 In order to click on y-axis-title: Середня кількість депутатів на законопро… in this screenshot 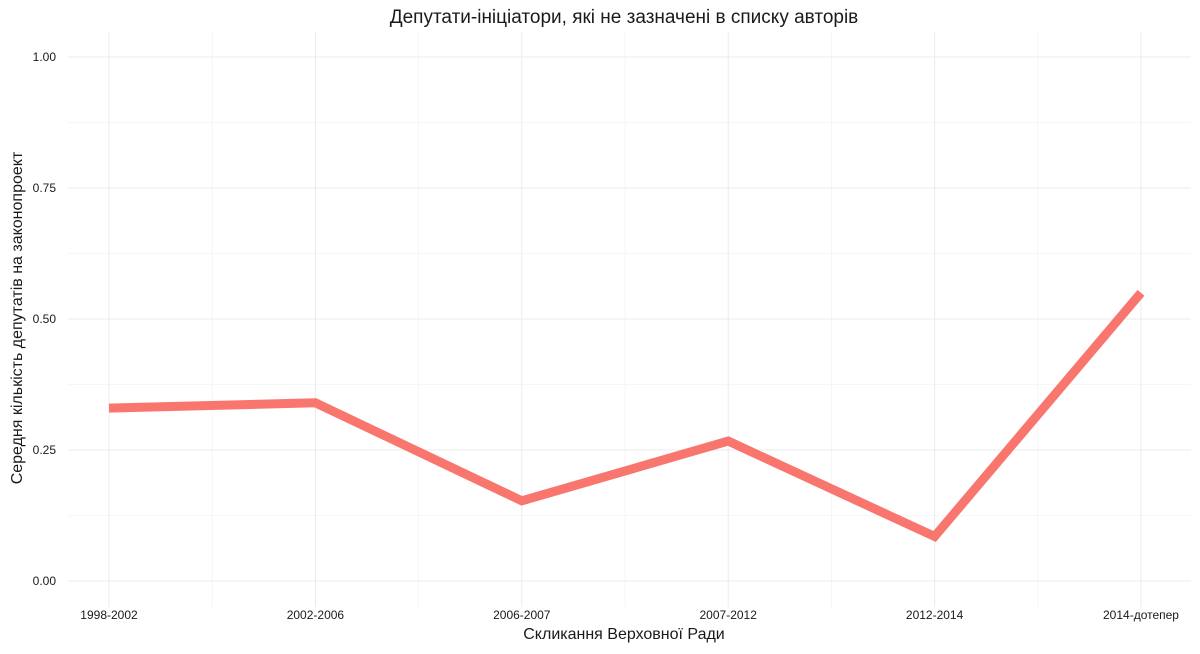, I will do `click(17, 317)`.